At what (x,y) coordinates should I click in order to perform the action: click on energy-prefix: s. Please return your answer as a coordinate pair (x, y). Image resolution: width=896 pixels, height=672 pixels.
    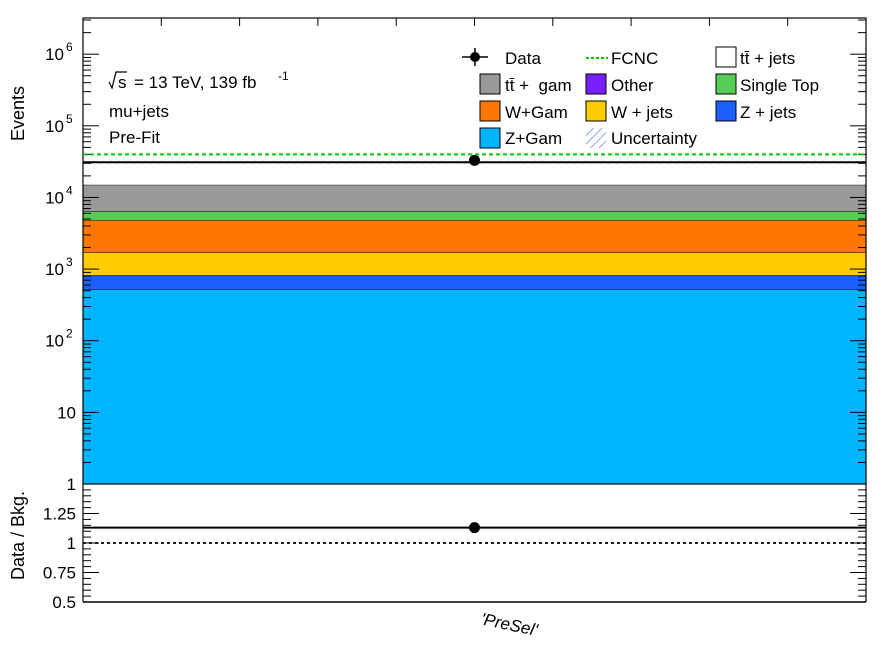
    Looking at the image, I should click on (122, 82).